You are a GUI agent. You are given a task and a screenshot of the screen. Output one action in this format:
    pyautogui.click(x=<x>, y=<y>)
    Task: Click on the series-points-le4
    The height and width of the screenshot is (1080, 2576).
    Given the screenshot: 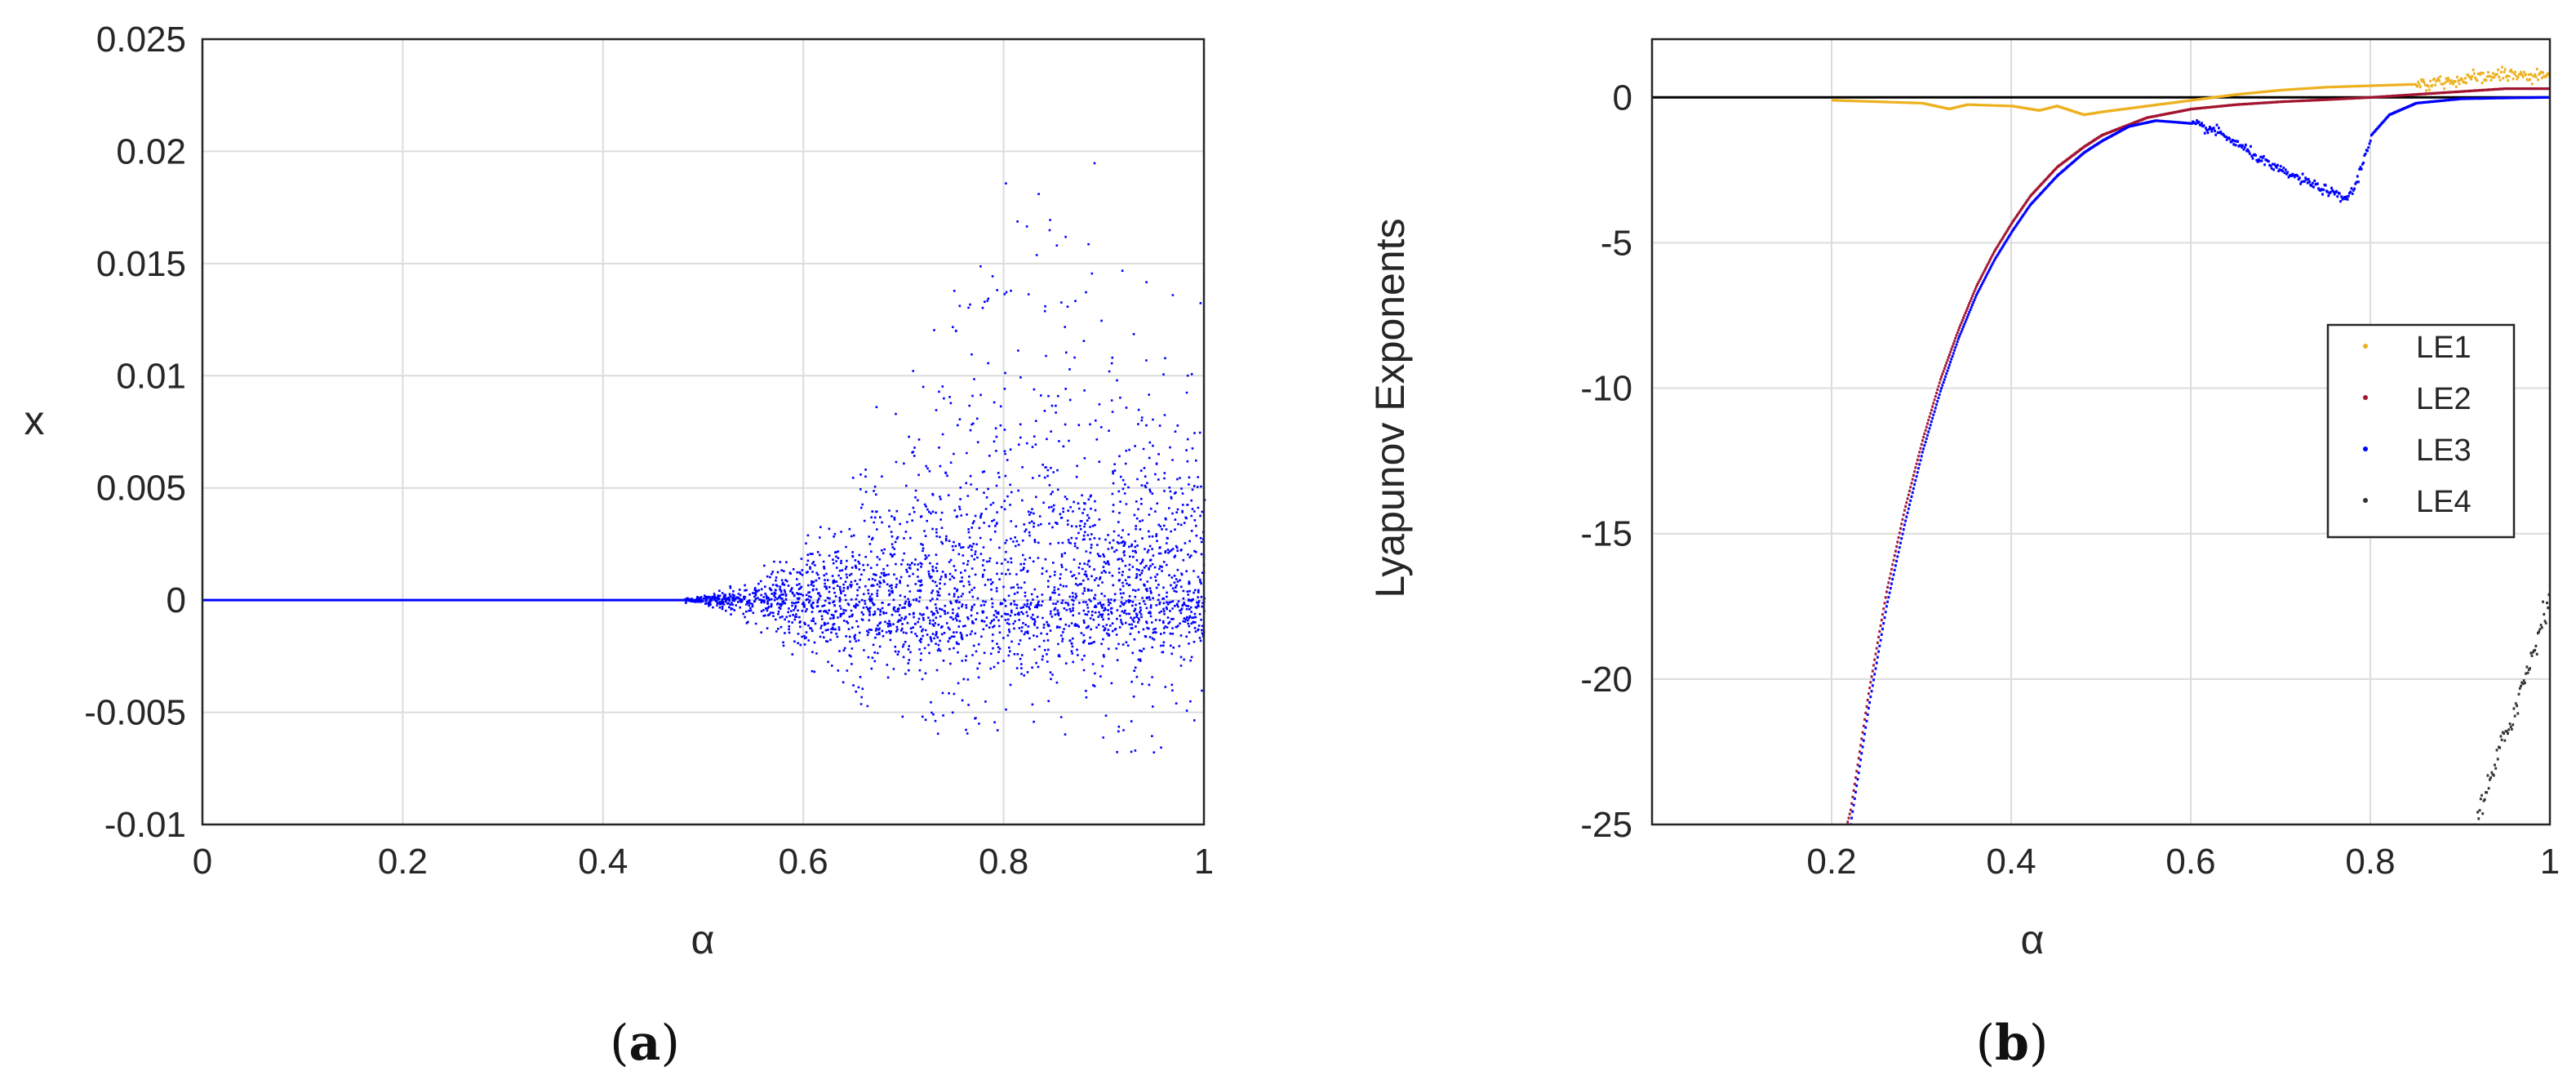 What is the action you would take?
    pyautogui.click(x=2511, y=703)
    